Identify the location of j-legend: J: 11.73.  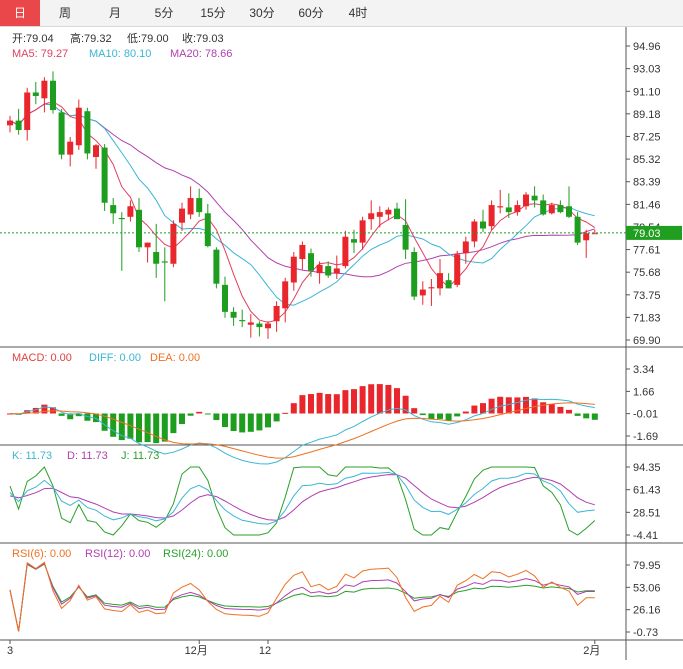
(140, 456).